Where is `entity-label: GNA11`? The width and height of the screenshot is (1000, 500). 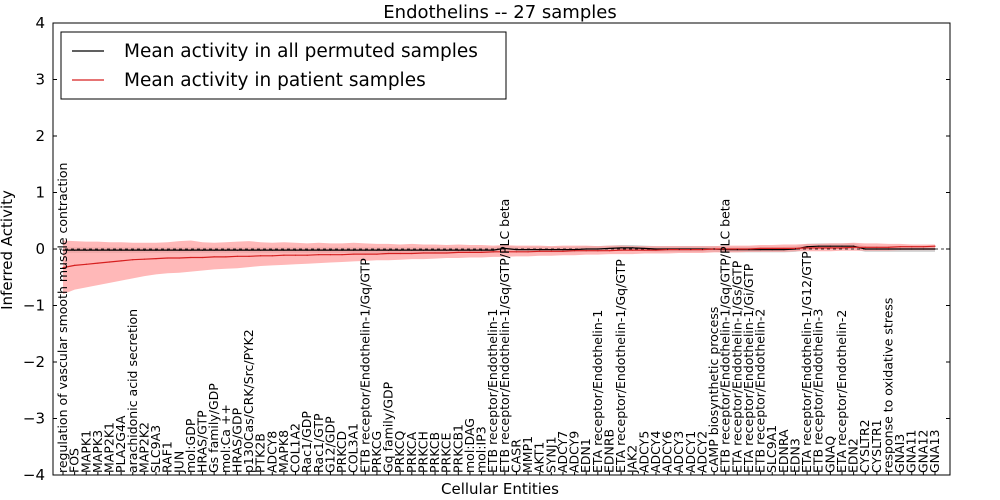
entity-label: GNA11 is located at coordinates (911, 452).